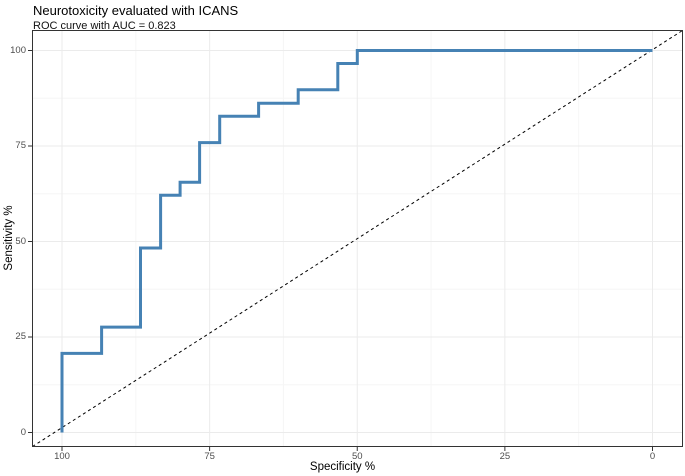 The image size is (685, 476). Describe the element at coordinates (652, 456) in the screenshot. I see `x-tick-label: 0` at that location.